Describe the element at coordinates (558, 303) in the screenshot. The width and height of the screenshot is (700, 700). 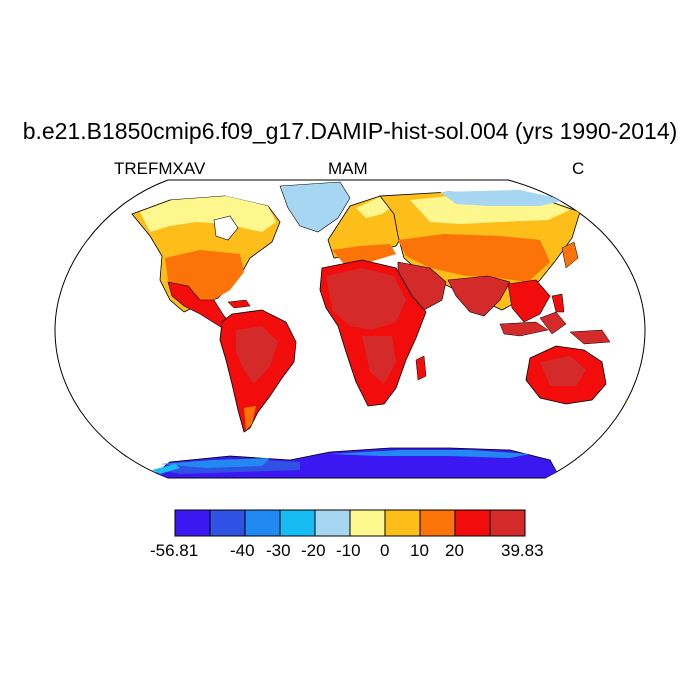
I see `philippines` at that location.